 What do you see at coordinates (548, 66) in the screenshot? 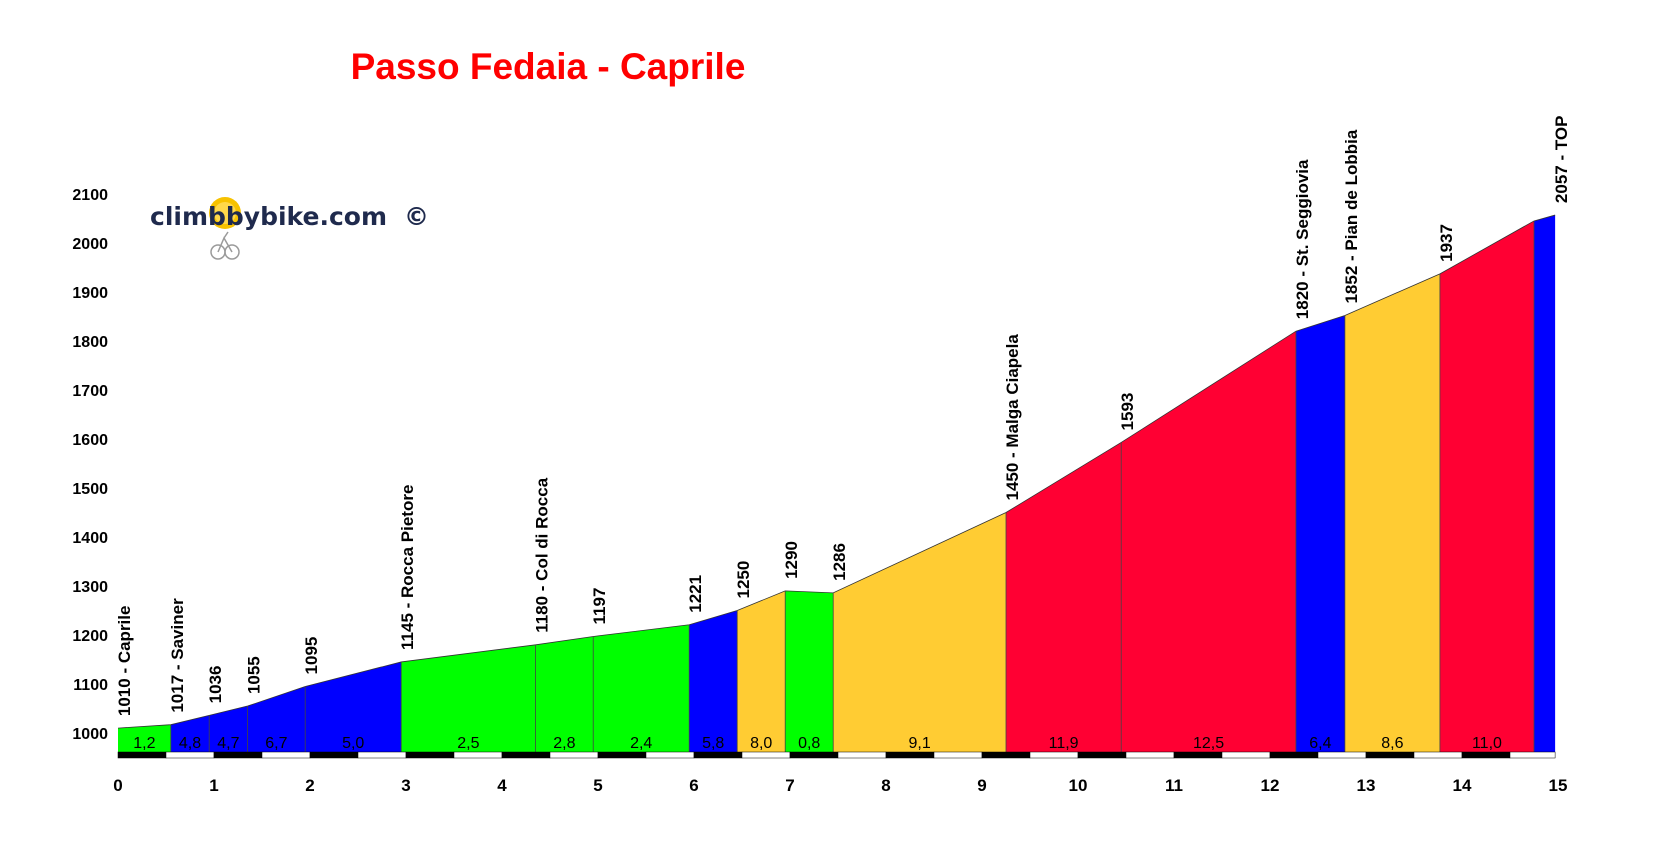
I see `chart-title: Passo Fedaia - Caprile` at bounding box center [548, 66].